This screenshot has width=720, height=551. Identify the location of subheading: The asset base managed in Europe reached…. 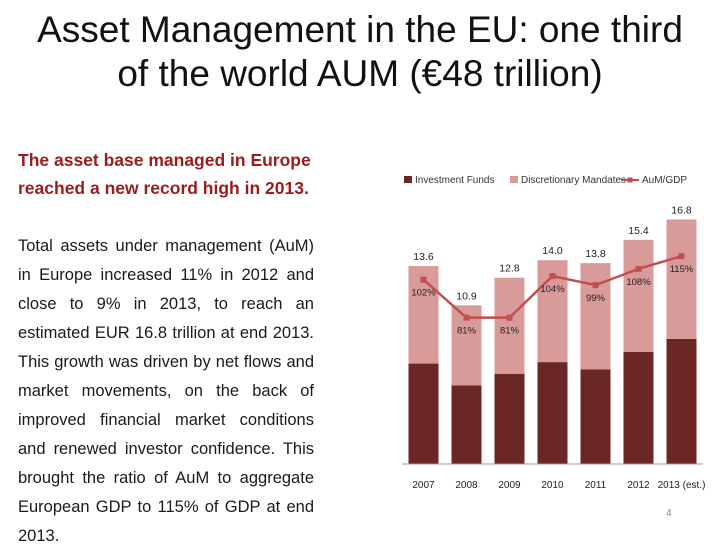
(164, 174).